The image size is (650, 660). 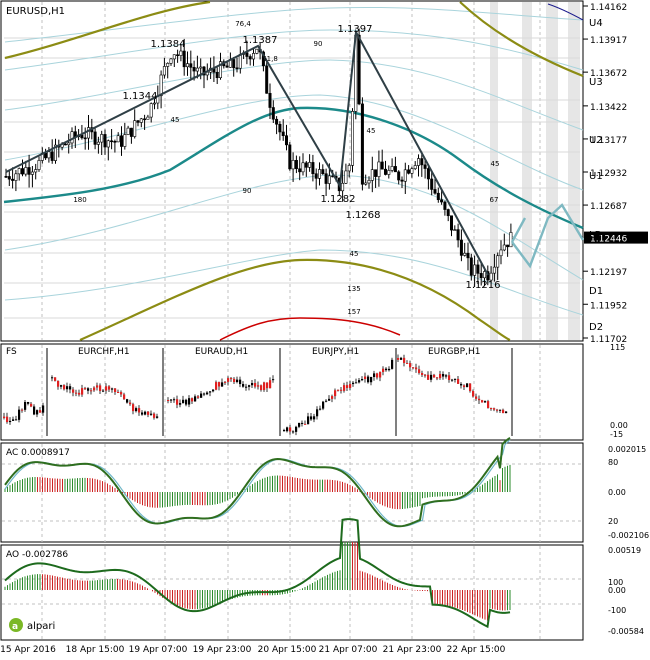 What do you see at coordinates (495, 164) in the screenshot?
I see `fib-annotation: 45` at bounding box center [495, 164].